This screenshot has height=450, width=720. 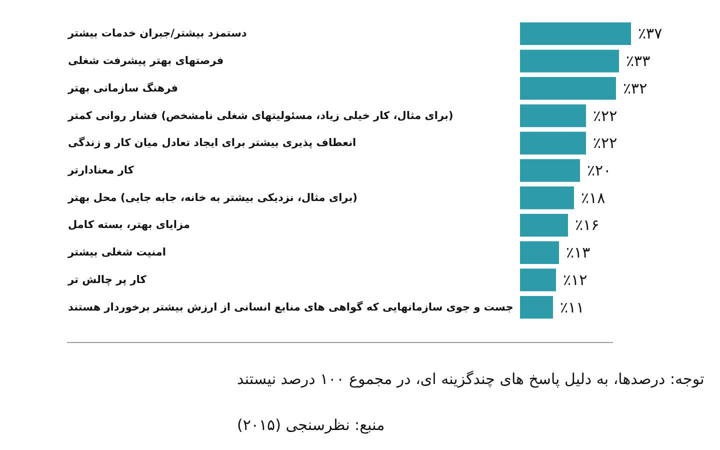 I want to click on y-tick-label: کار پر چالش تر, so click(x=107, y=280).